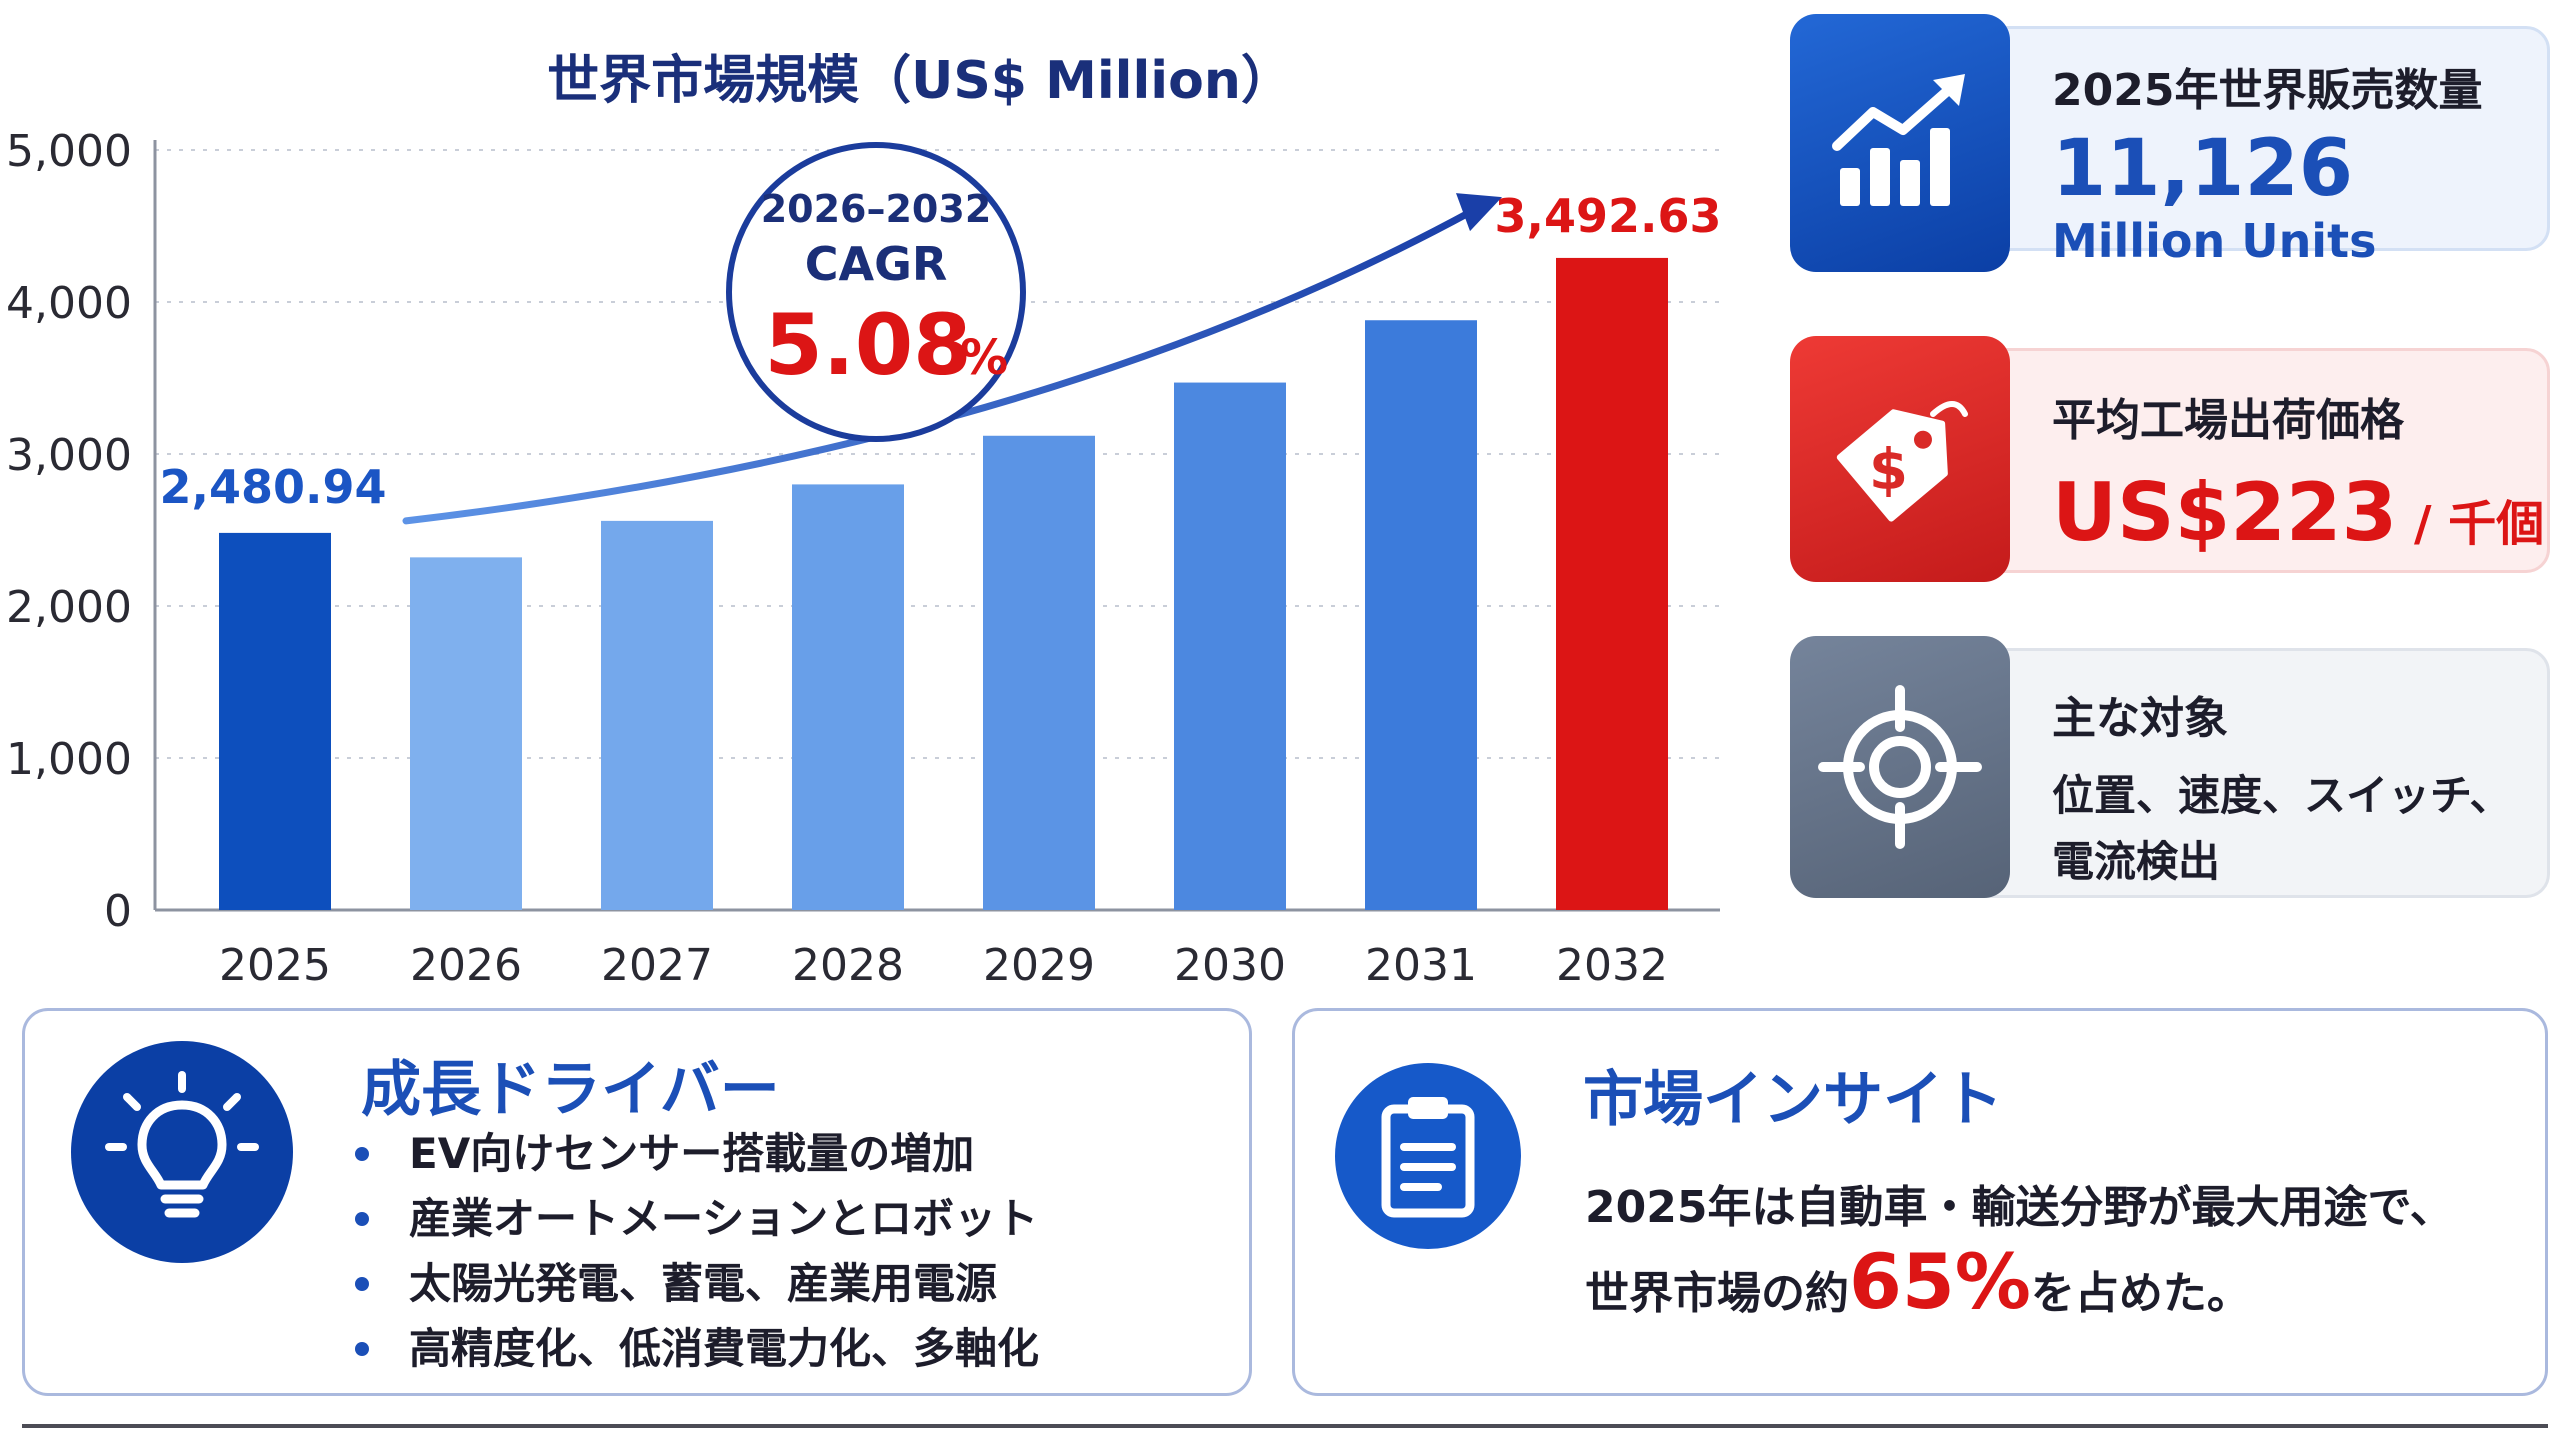 The width and height of the screenshot is (2560, 1433). What do you see at coordinates (697, 1283) in the screenshot?
I see `list-item: 太陽光発電、蓄電、産業用電源` at bounding box center [697, 1283].